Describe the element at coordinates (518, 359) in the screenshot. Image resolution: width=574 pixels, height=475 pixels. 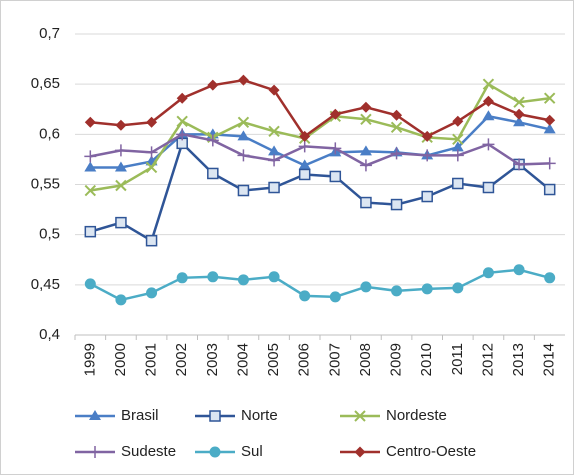
I see `x-tick-label: 2013` at that location.